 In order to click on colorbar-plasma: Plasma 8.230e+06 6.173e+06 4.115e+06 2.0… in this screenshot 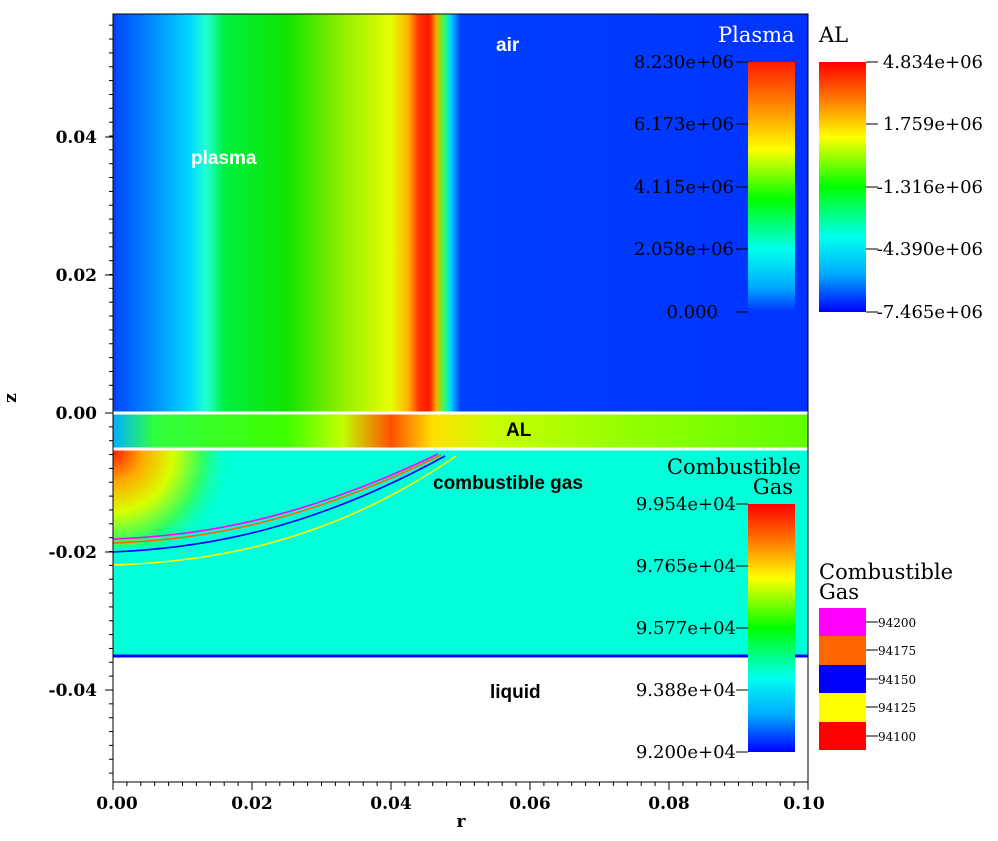, I will do `click(714, 173)`.